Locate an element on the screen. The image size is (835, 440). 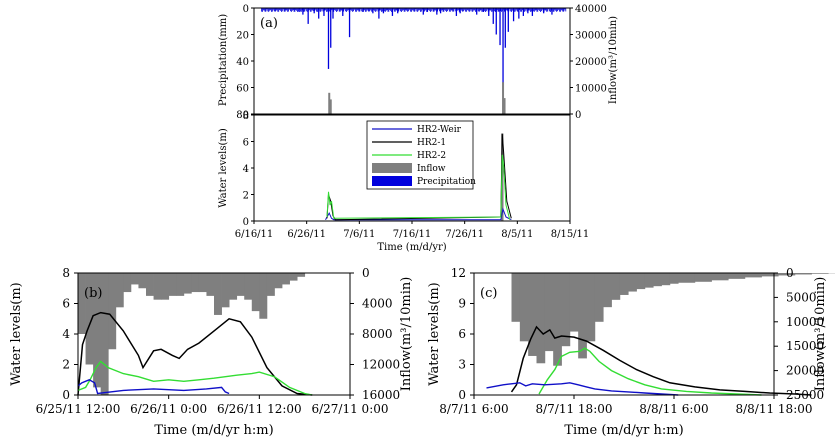
y-tick-label: 40000 is located at coordinates (591, 9).